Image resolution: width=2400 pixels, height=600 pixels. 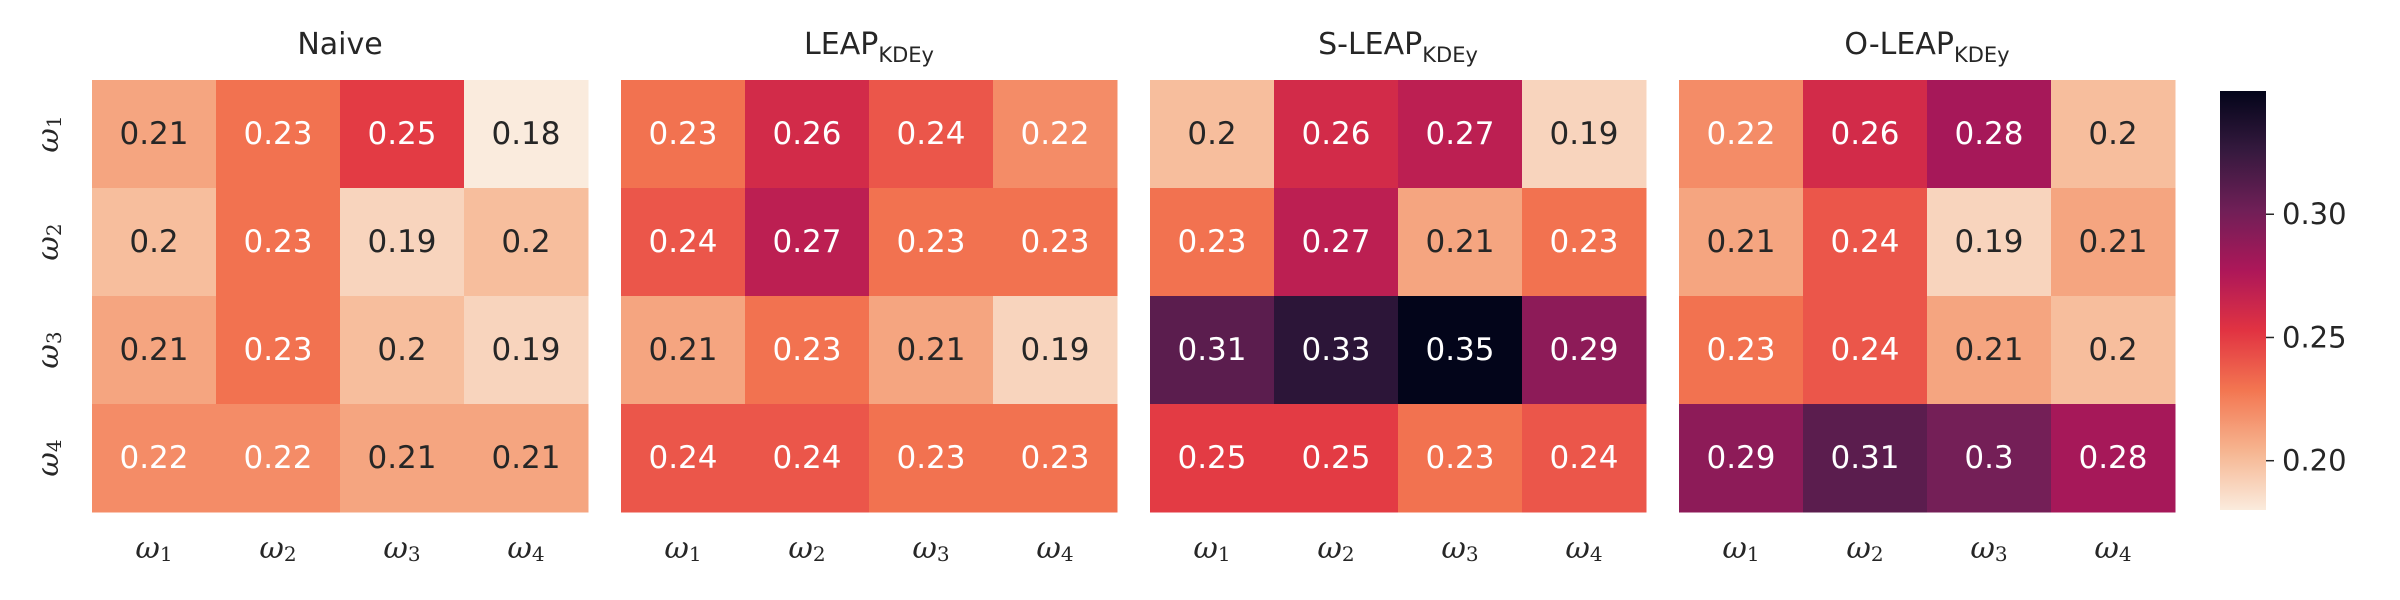 What do you see at coordinates (1398, 47) in the screenshot?
I see `panel-title: S-LEAPKDEy` at bounding box center [1398, 47].